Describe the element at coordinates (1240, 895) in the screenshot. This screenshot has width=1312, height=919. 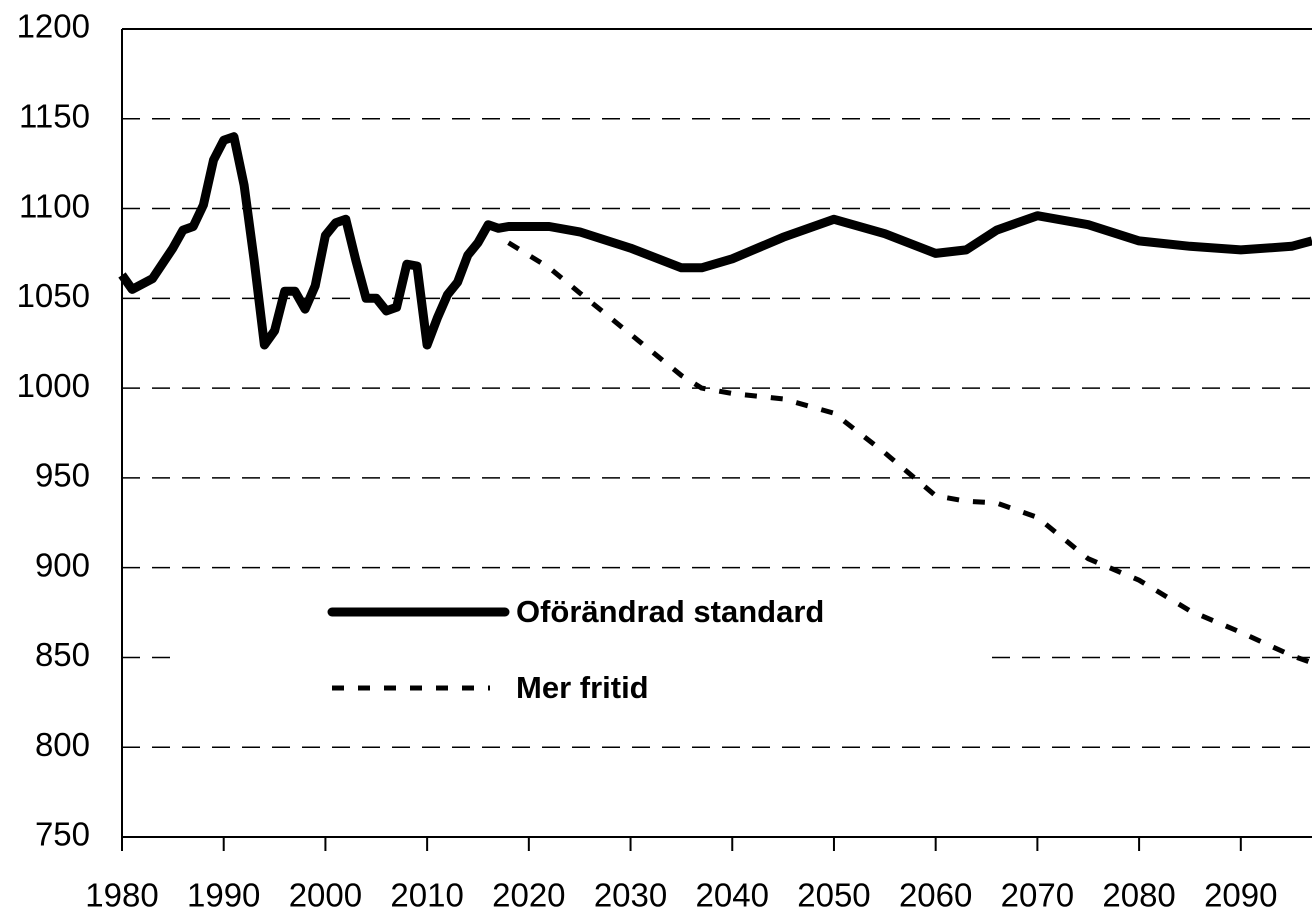
I see `x-tick-label: 2090` at that location.